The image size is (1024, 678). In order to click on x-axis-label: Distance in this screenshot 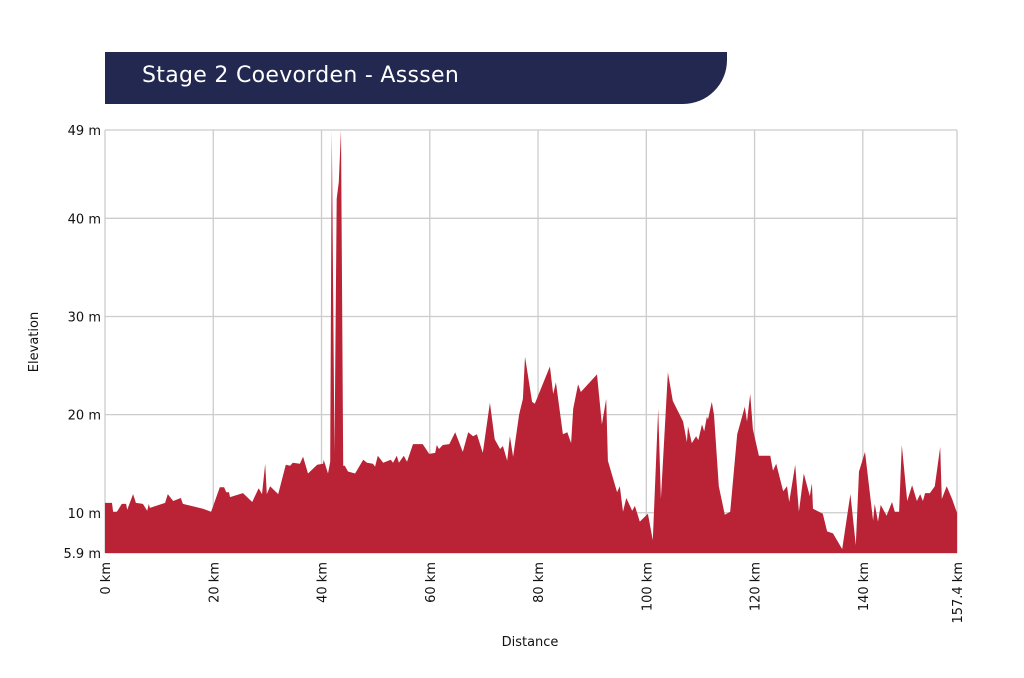, I will do `click(530, 642)`.